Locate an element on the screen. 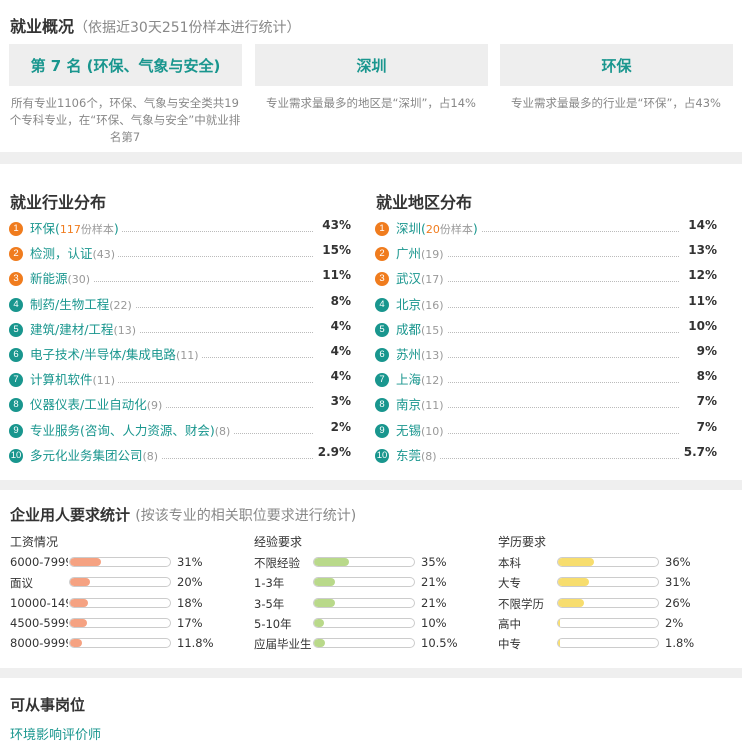 The image size is (742, 748). percentage: 12% is located at coordinates (702, 275).